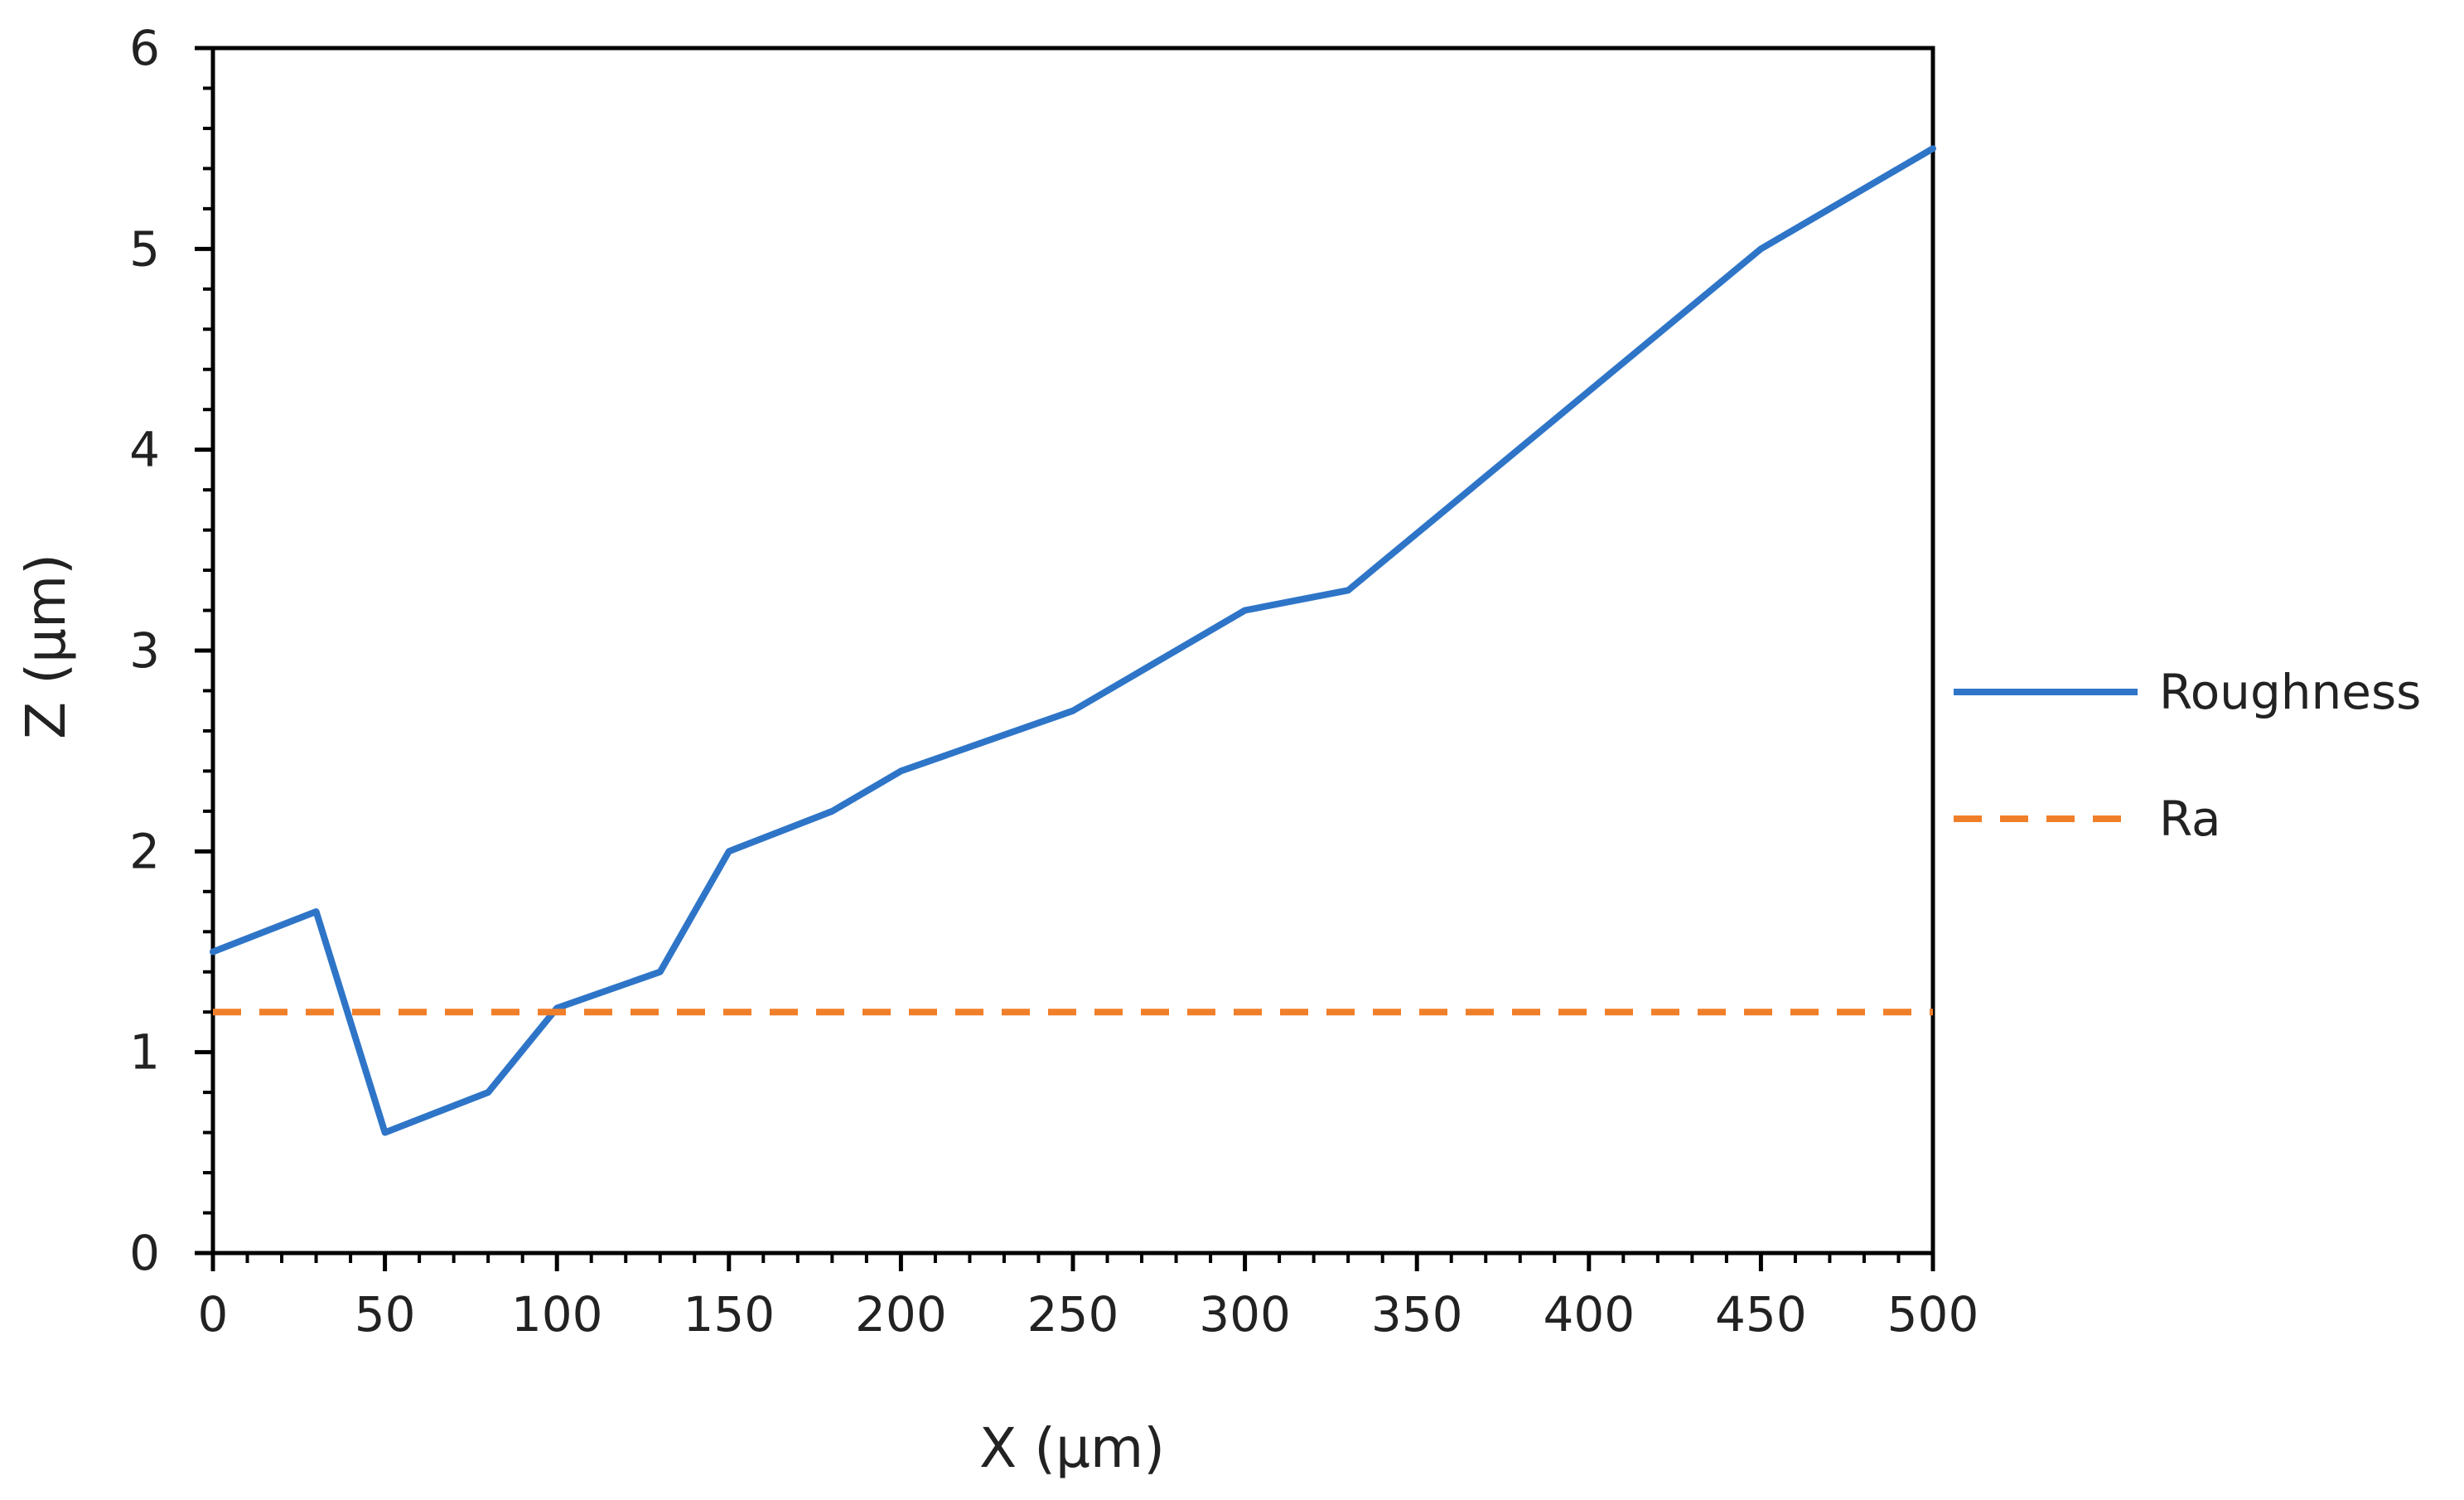  What do you see at coordinates (144, 650) in the screenshot?
I see `y-tick-label: 3` at bounding box center [144, 650].